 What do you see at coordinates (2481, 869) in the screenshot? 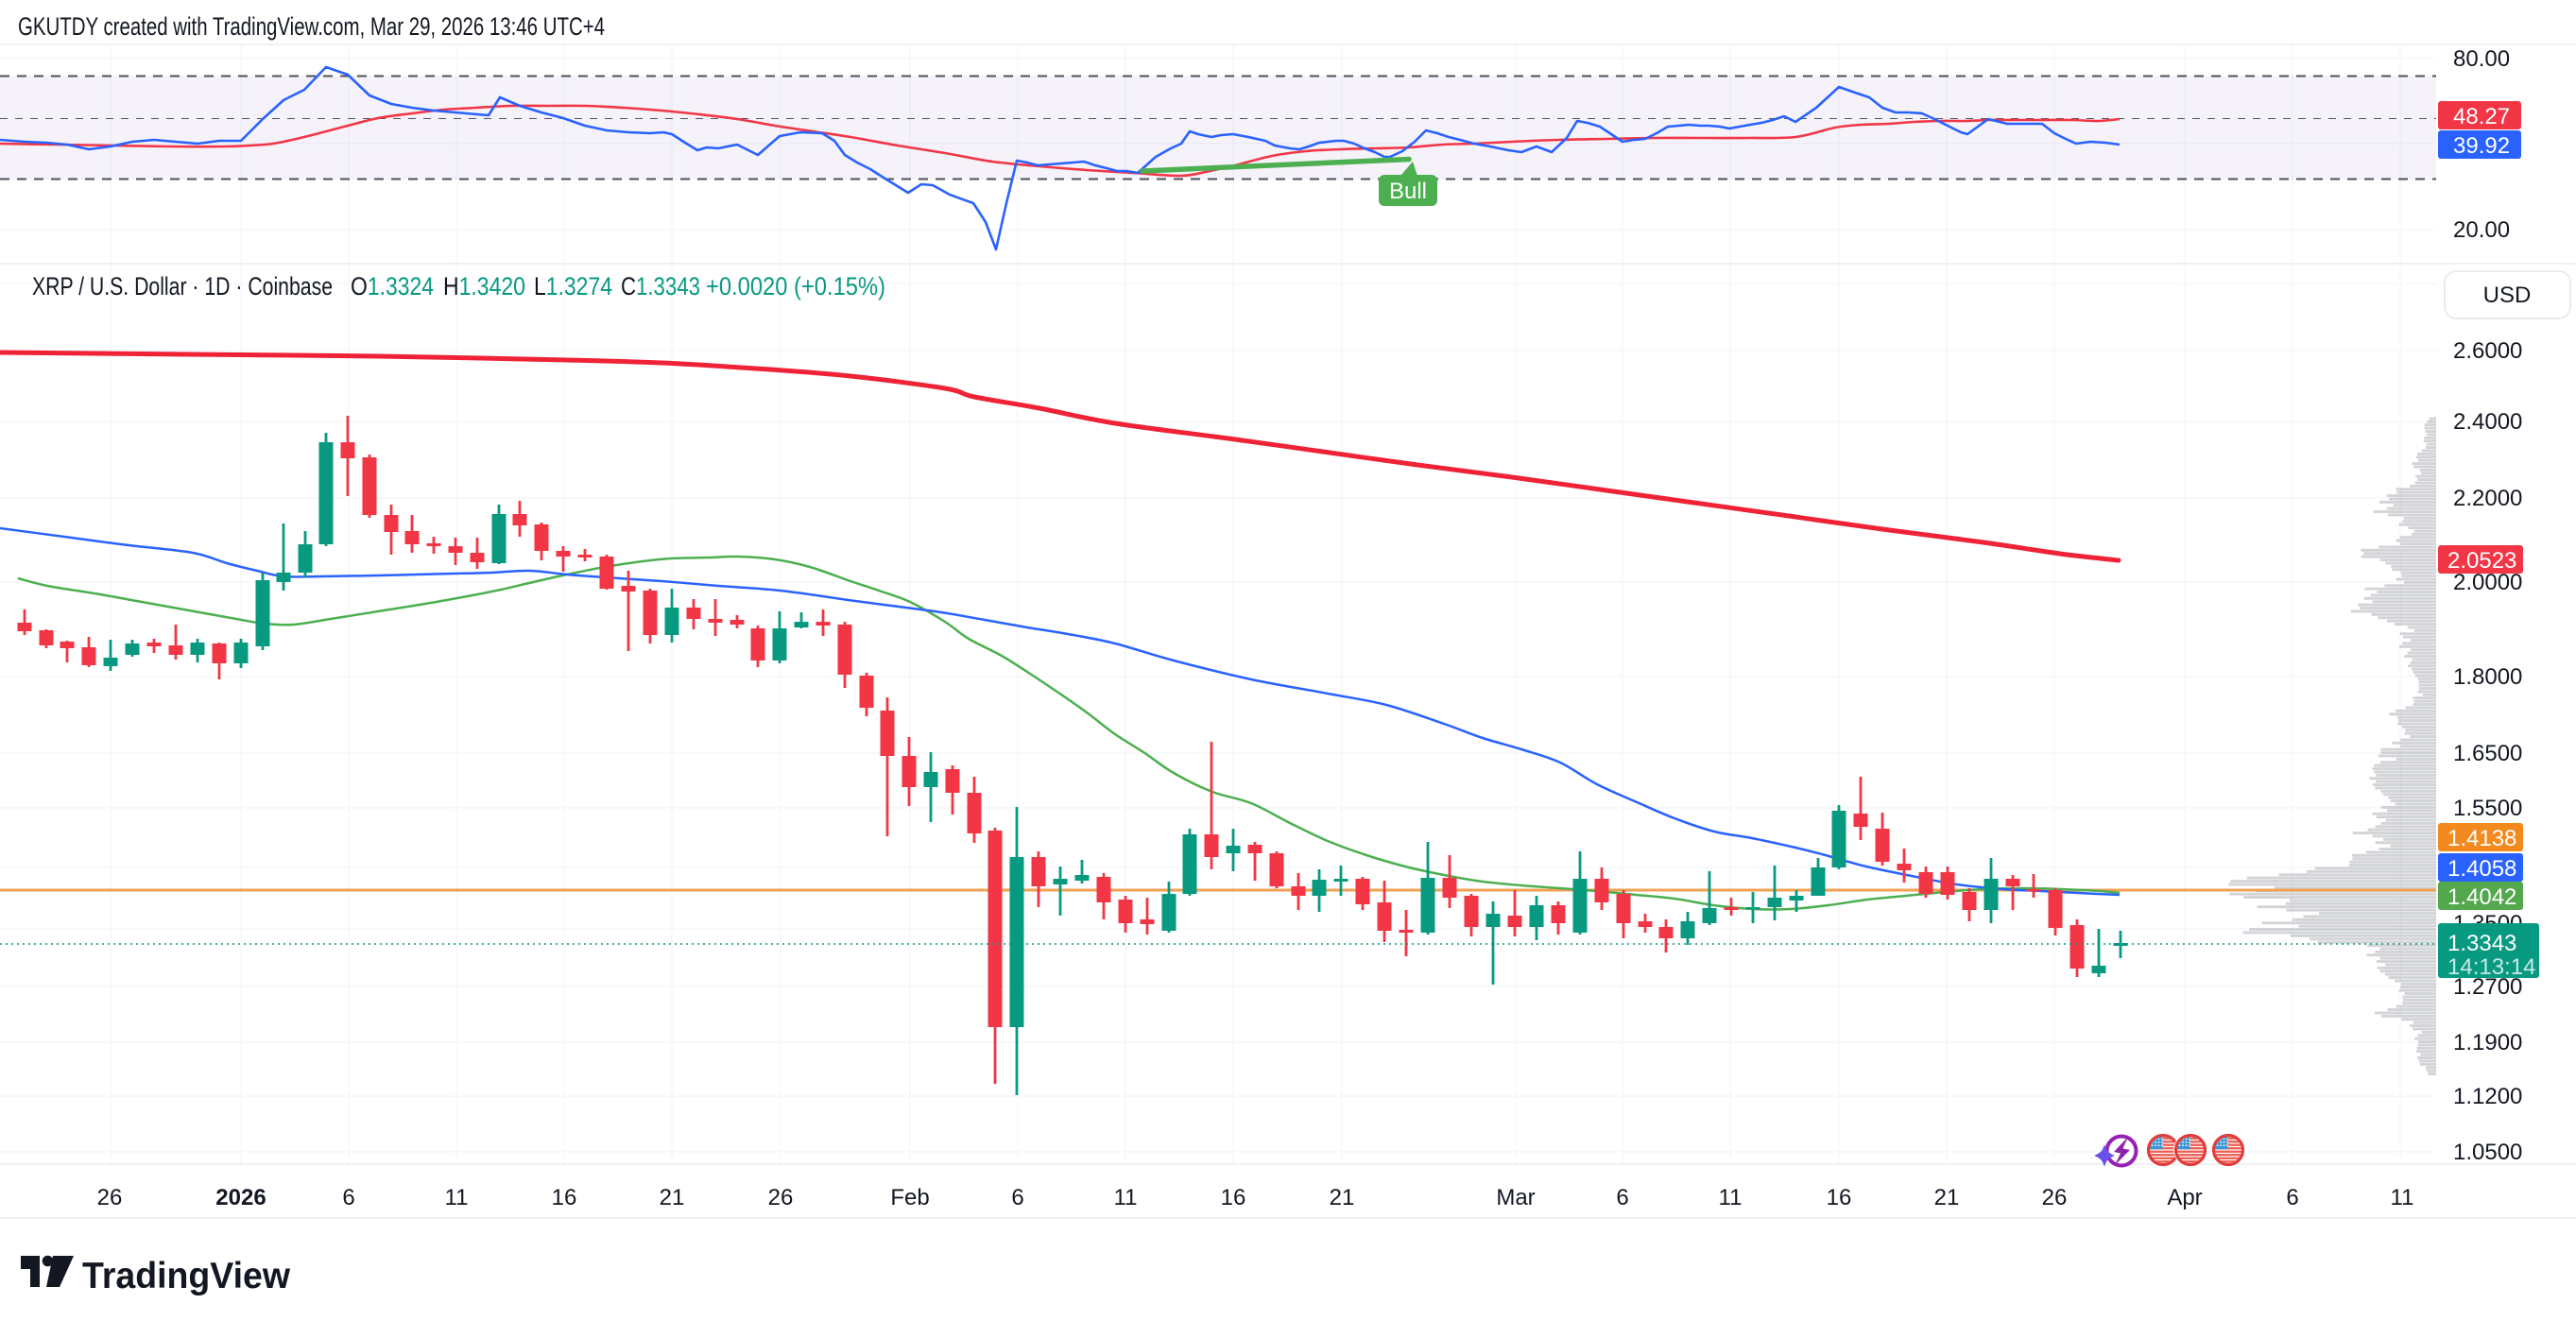
I see `svg-text: 1.4058` at bounding box center [2481, 869].